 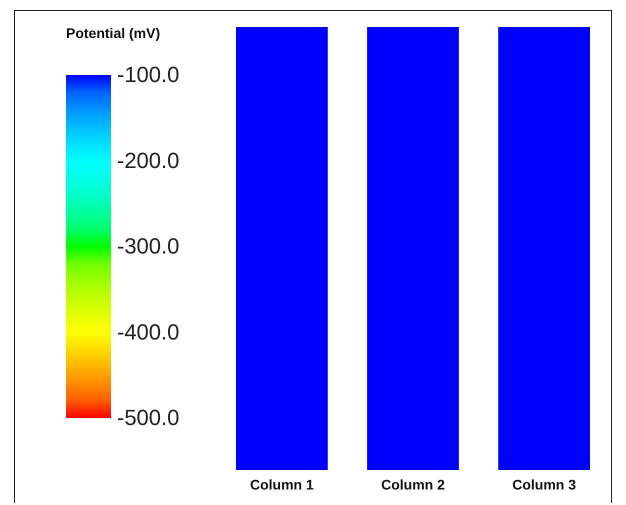 What do you see at coordinates (148, 417) in the screenshot?
I see `color-bar-label: -500.0` at bounding box center [148, 417].